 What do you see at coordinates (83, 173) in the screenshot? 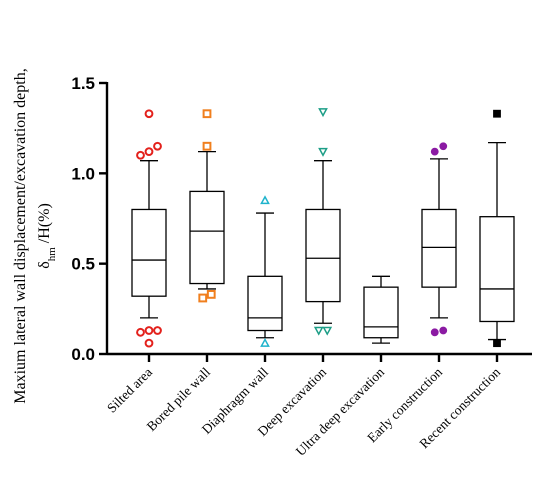
I see `y-tick-label: 1.0` at bounding box center [83, 173].